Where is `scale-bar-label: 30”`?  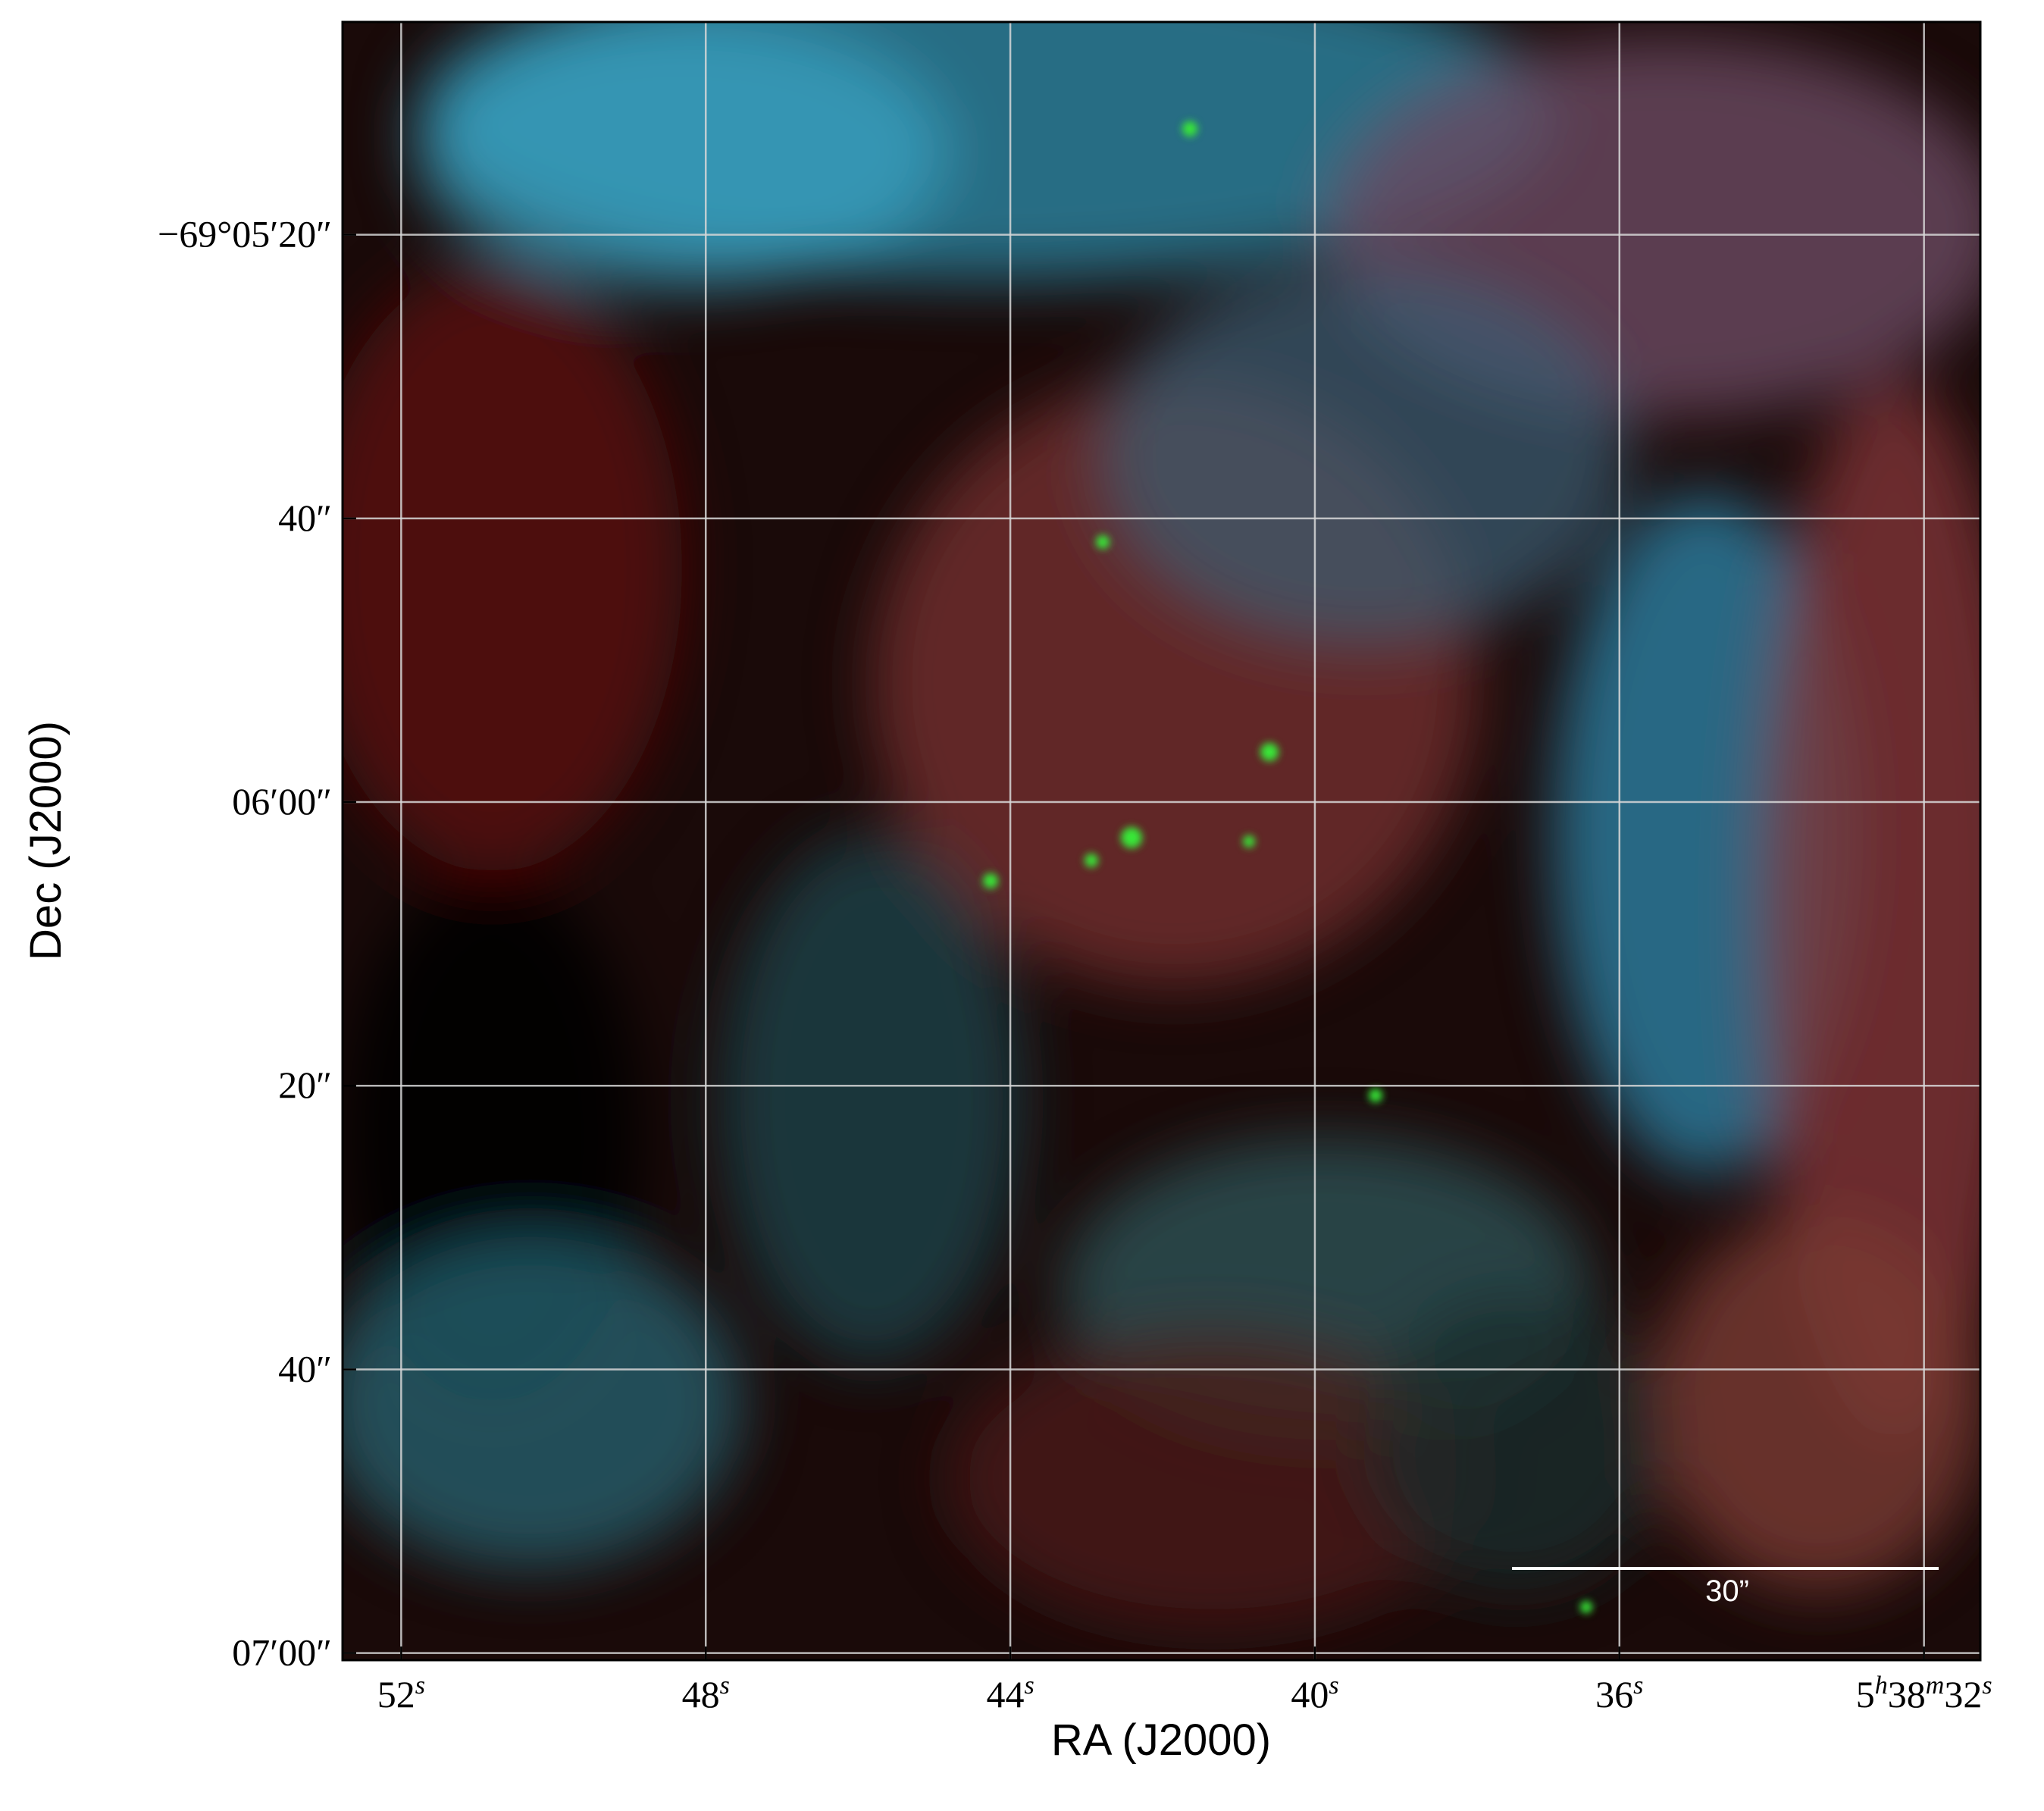 scale-bar-label: 30” is located at coordinates (1727, 1591).